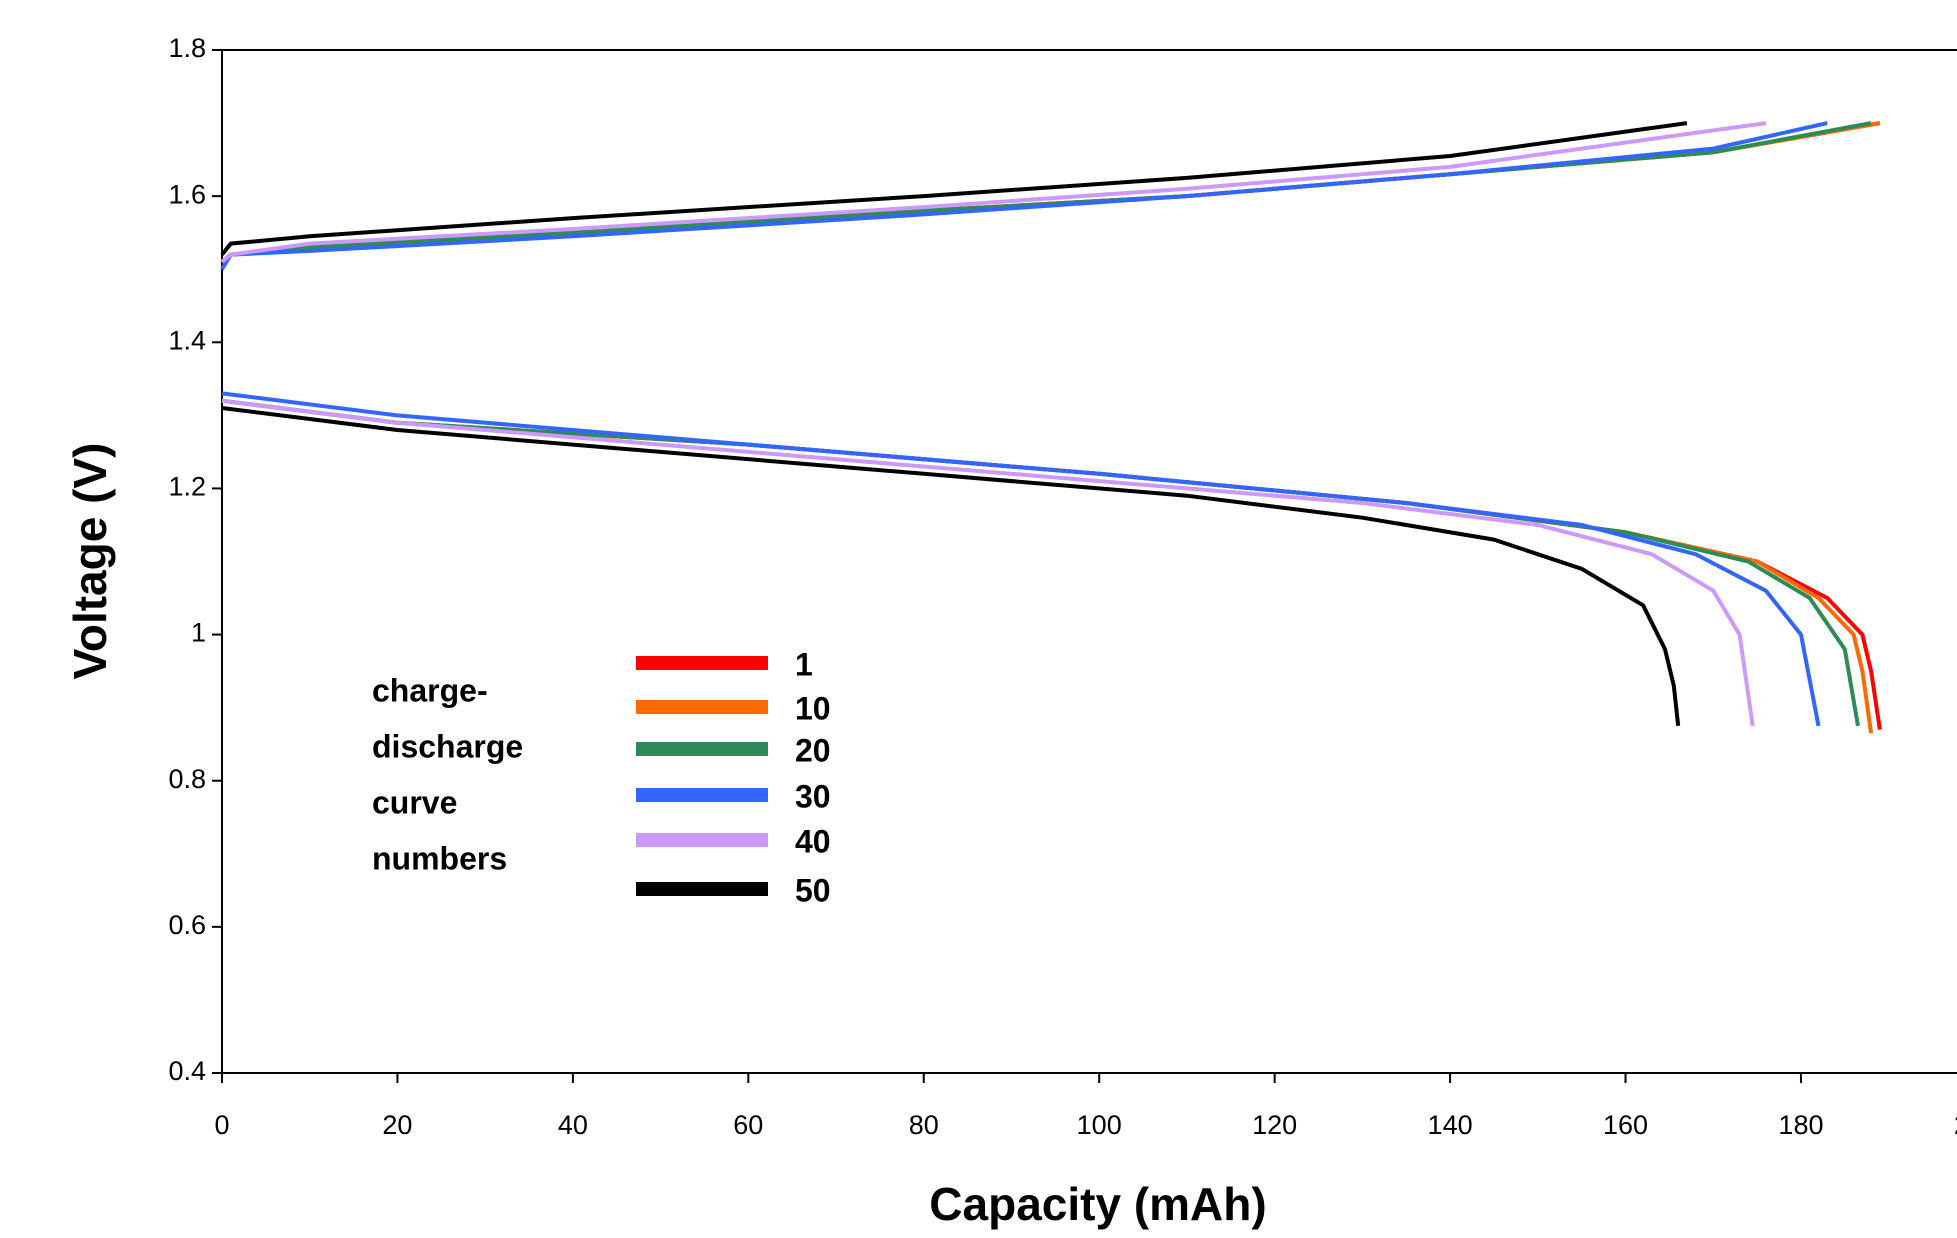 This screenshot has width=1957, height=1238. I want to click on x-tick-label: 80, so click(924, 1125).